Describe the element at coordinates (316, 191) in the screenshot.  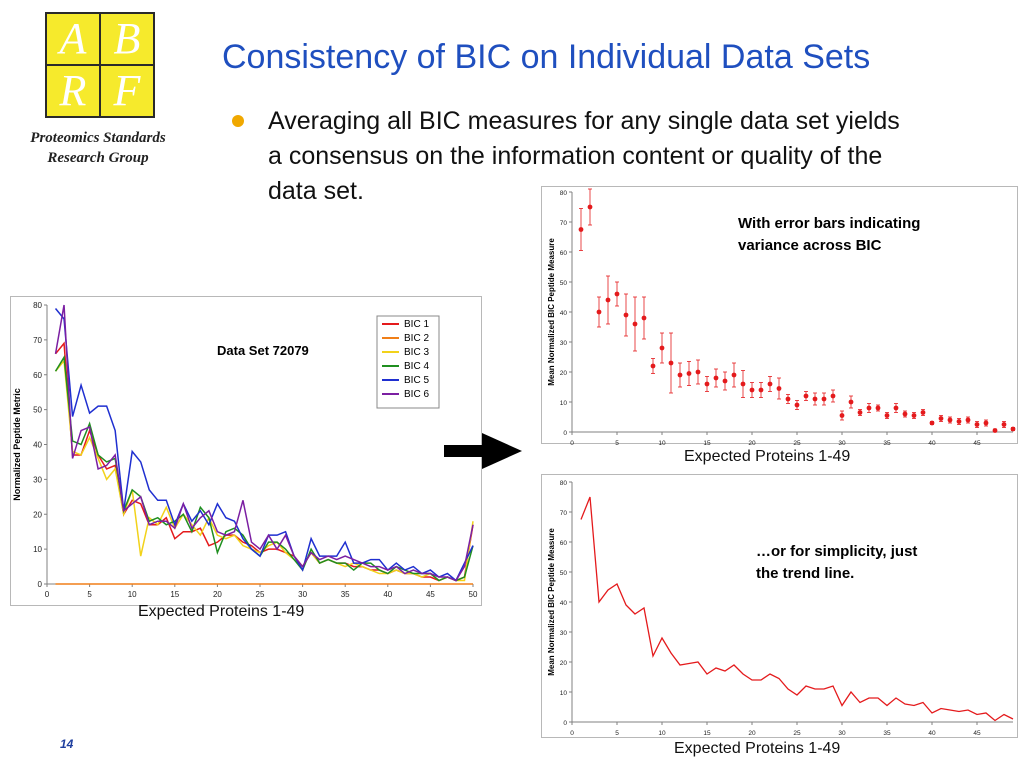
I see `bullet-line-3: data set.` at that location.